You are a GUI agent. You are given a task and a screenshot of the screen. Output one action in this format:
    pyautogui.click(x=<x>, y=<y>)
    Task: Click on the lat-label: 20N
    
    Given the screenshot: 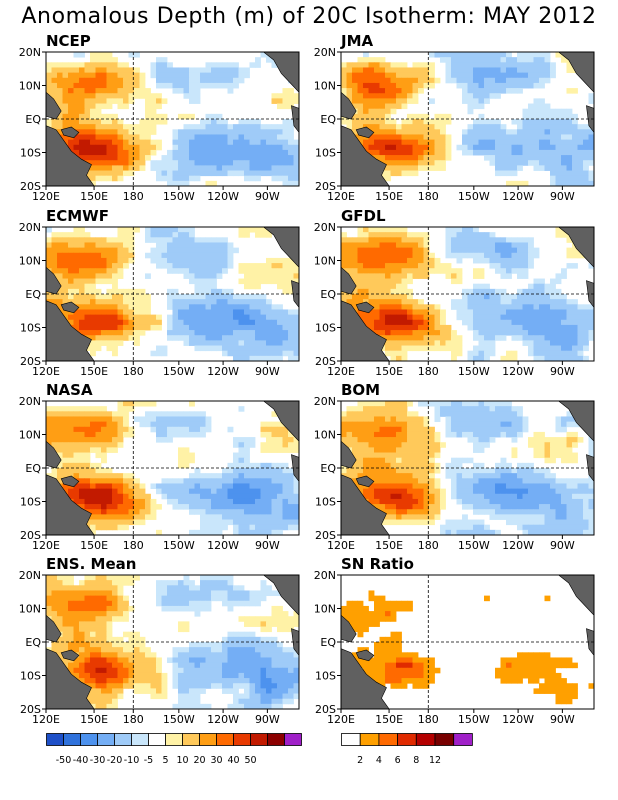 What is the action you would take?
    pyautogui.click(x=30, y=401)
    